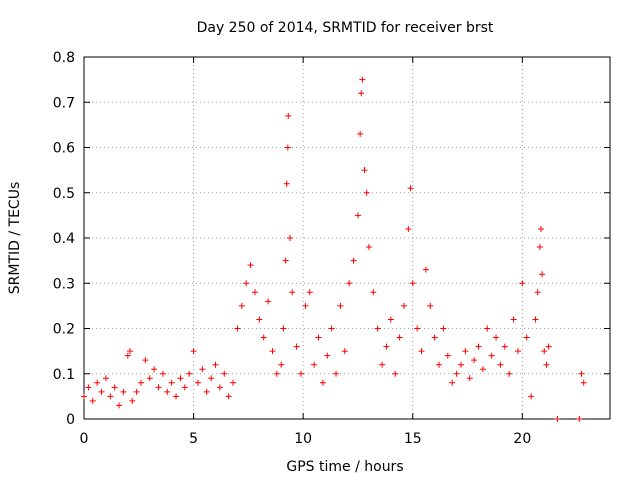 The height and width of the screenshot is (480, 640). What do you see at coordinates (413, 439) in the screenshot?
I see `x-tick-label: 15` at bounding box center [413, 439].